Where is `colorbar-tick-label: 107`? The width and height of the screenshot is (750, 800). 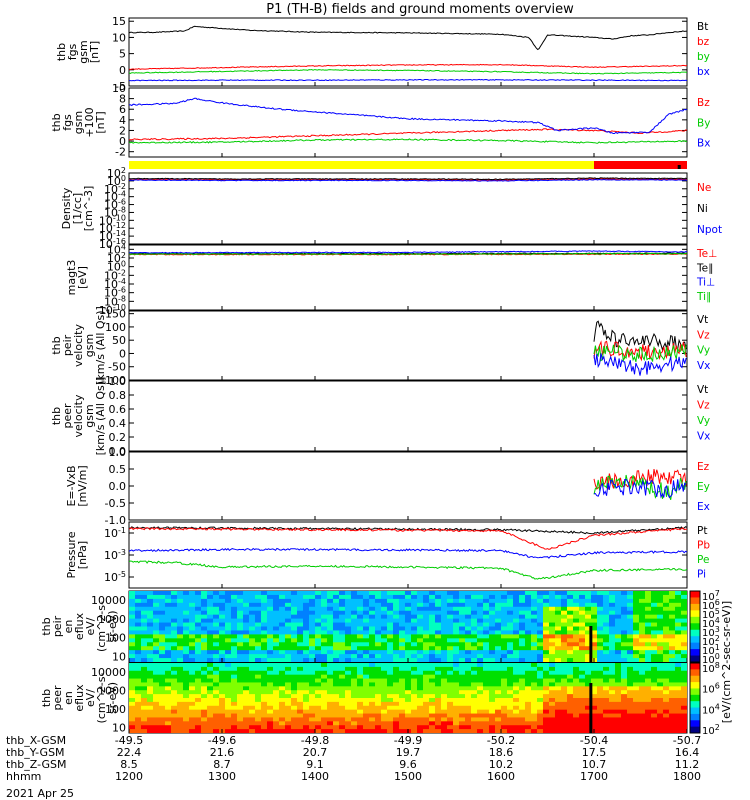 colorbar-tick-label: 107 is located at coordinates (711, 596).